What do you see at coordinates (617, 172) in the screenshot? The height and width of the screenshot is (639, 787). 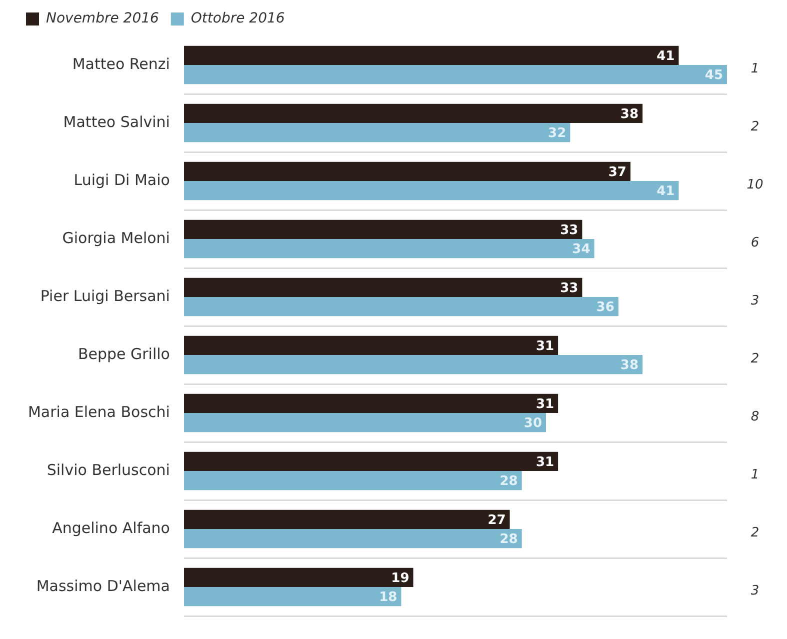 I see `data-label: 37` at bounding box center [617, 172].